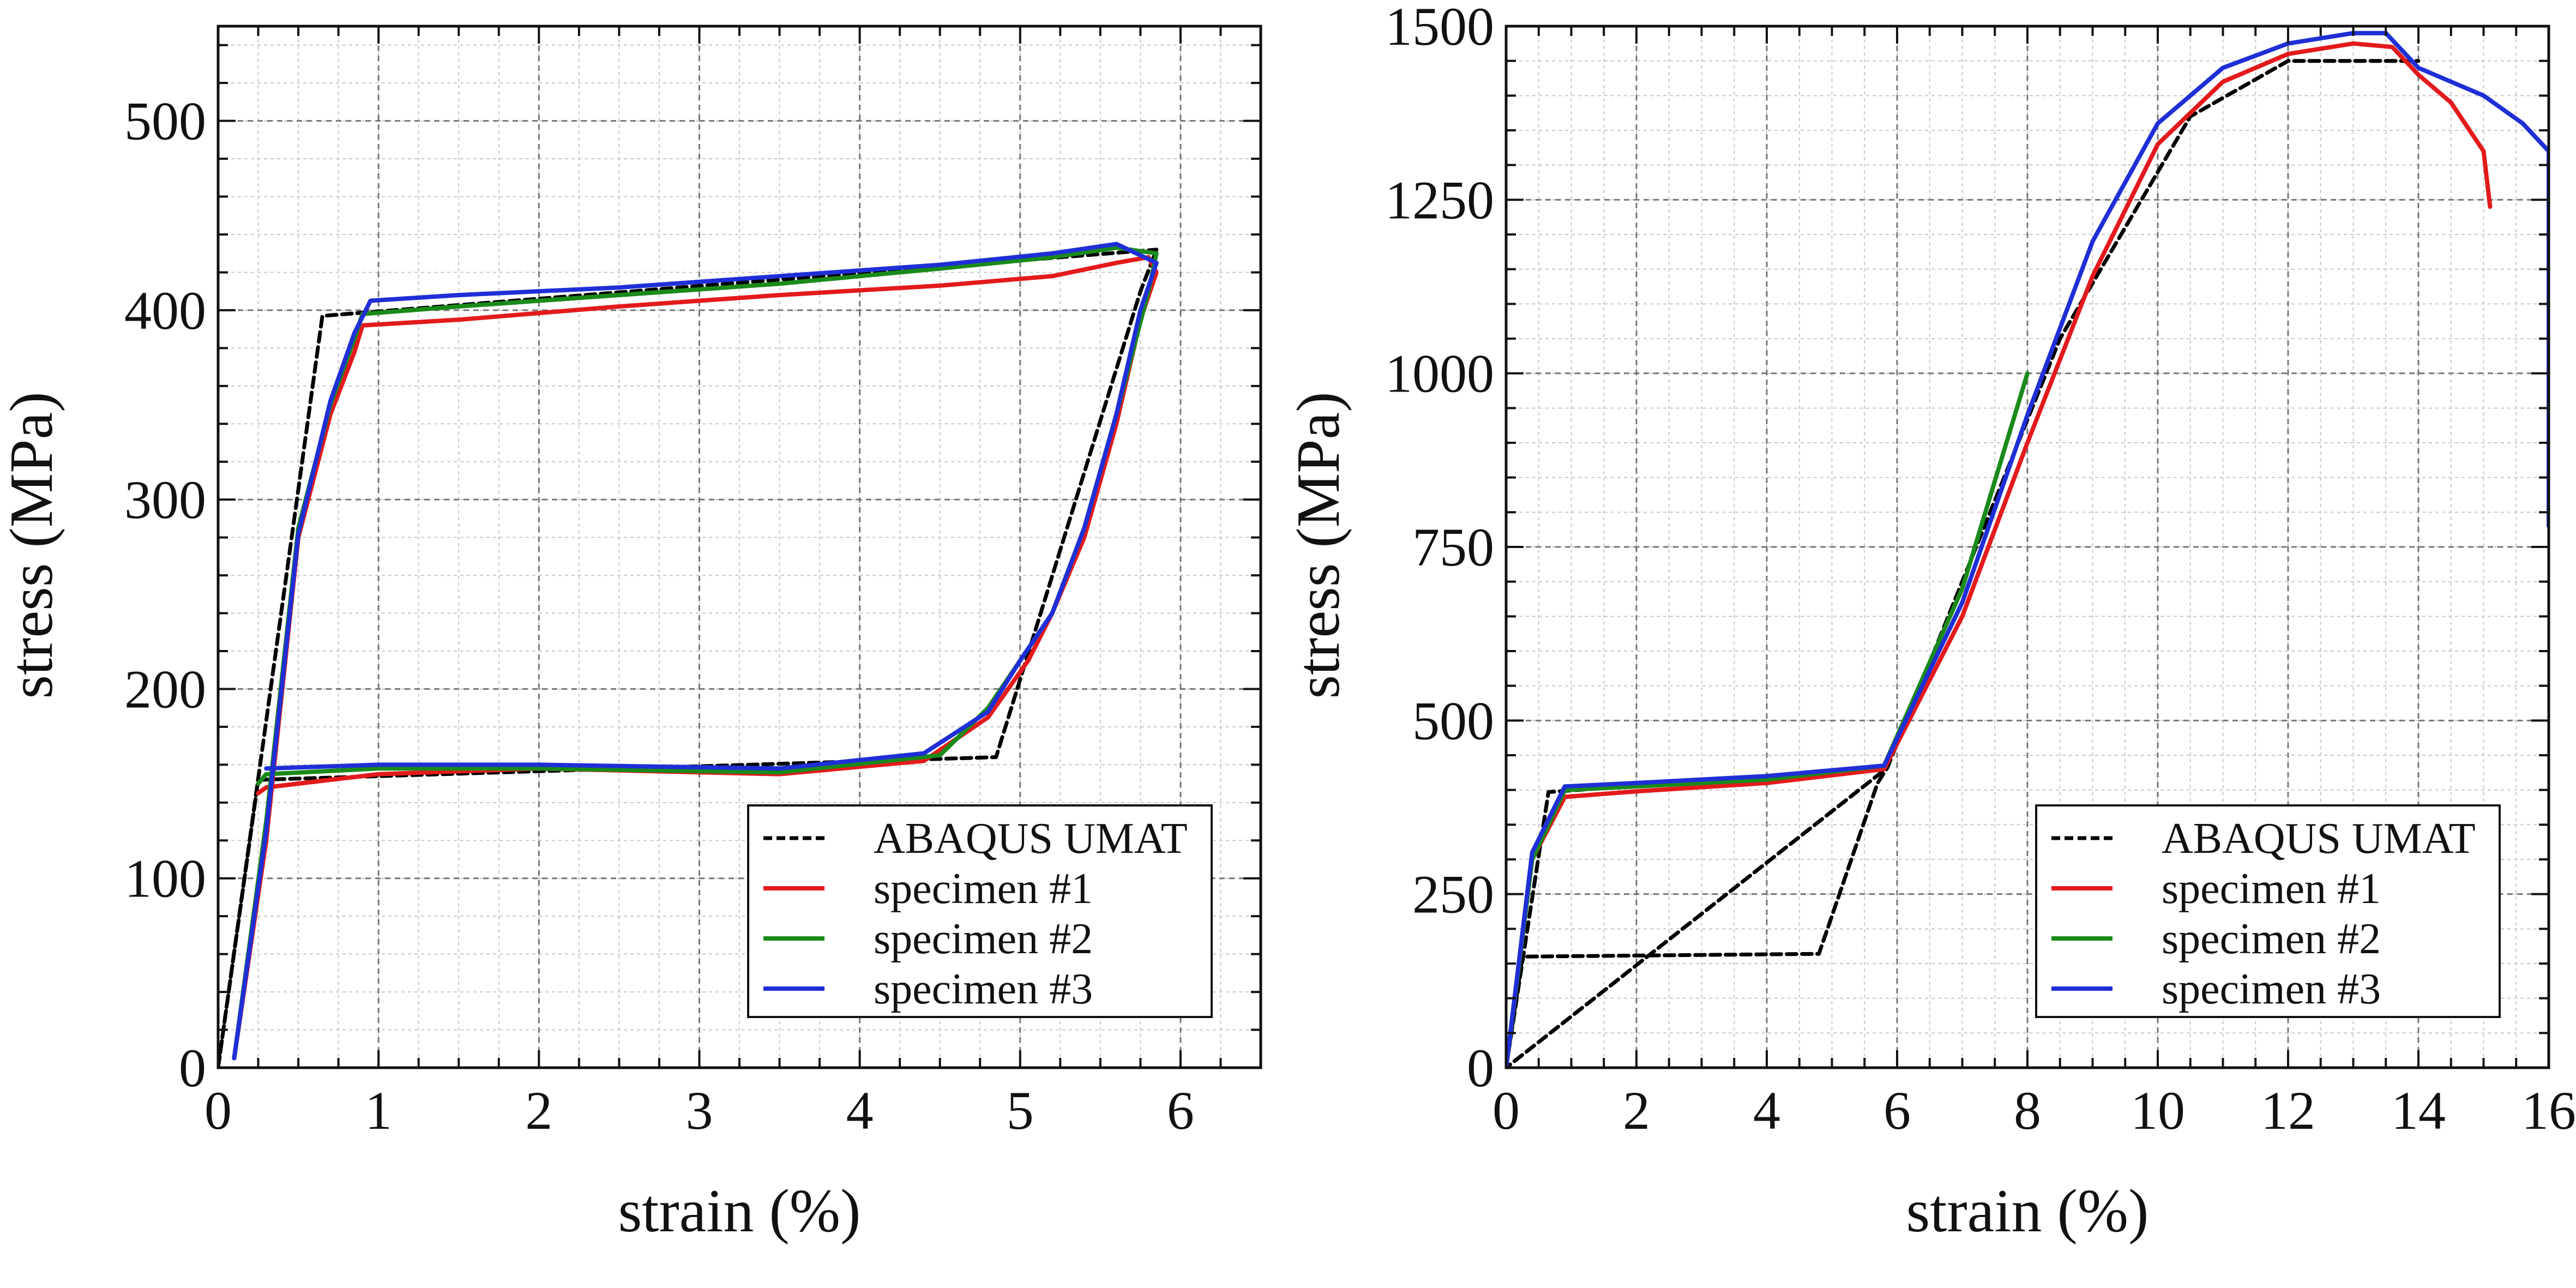 The image size is (2576, 1288). I want to click on y-tick-label: 400, so click(165, 310).